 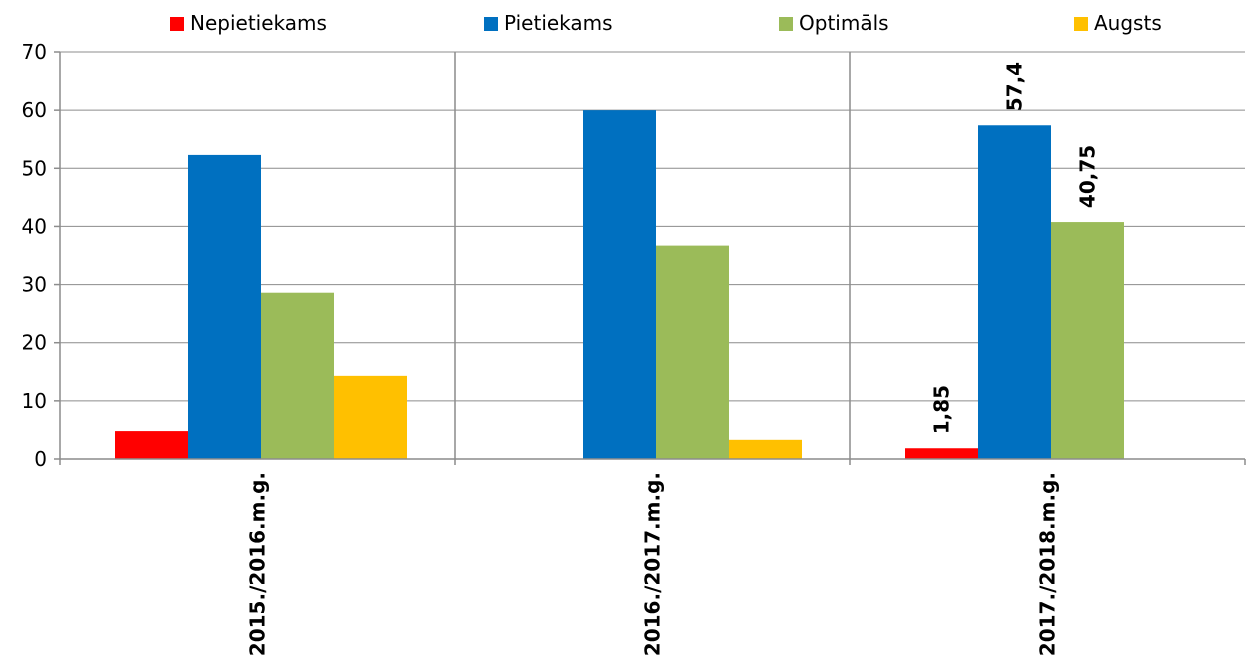 What do you see at coordinates (40, 459) in the screenshot?
I see `y-tick-label: 0` at bounding box center [40, 459].